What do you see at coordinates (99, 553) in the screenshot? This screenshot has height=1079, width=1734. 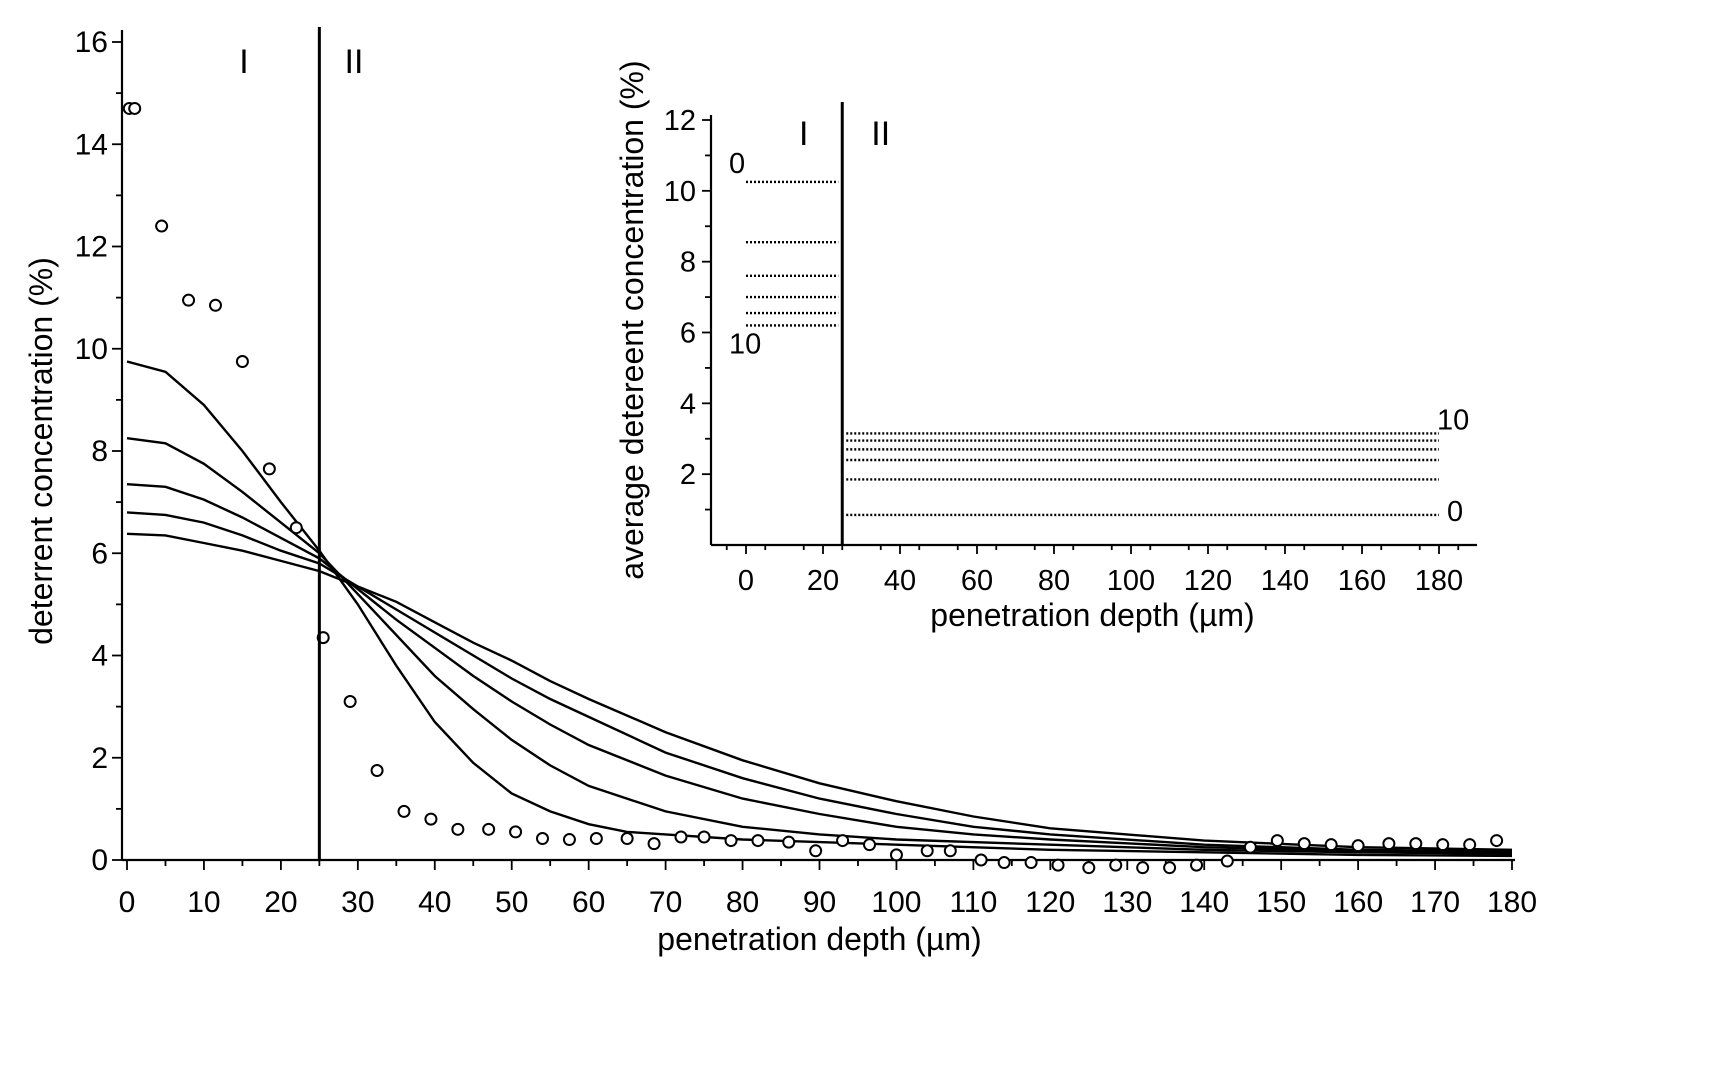 I see `main-y-tick-label: 6` at bounding box center [99, 553].